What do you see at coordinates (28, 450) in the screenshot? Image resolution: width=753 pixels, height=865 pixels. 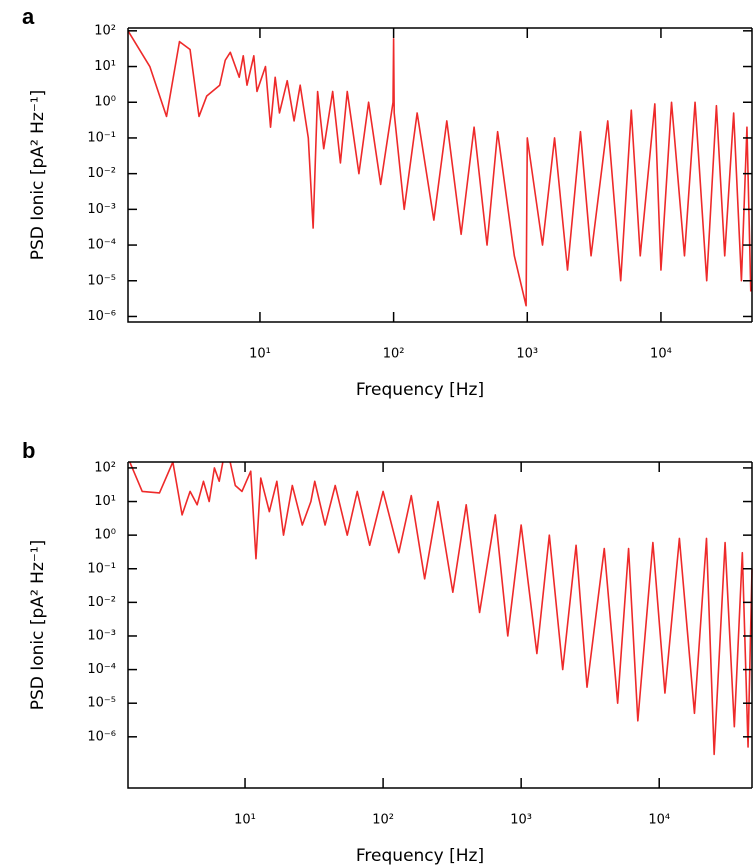 I see `panel-label: b` at bounding box center [28, 450].